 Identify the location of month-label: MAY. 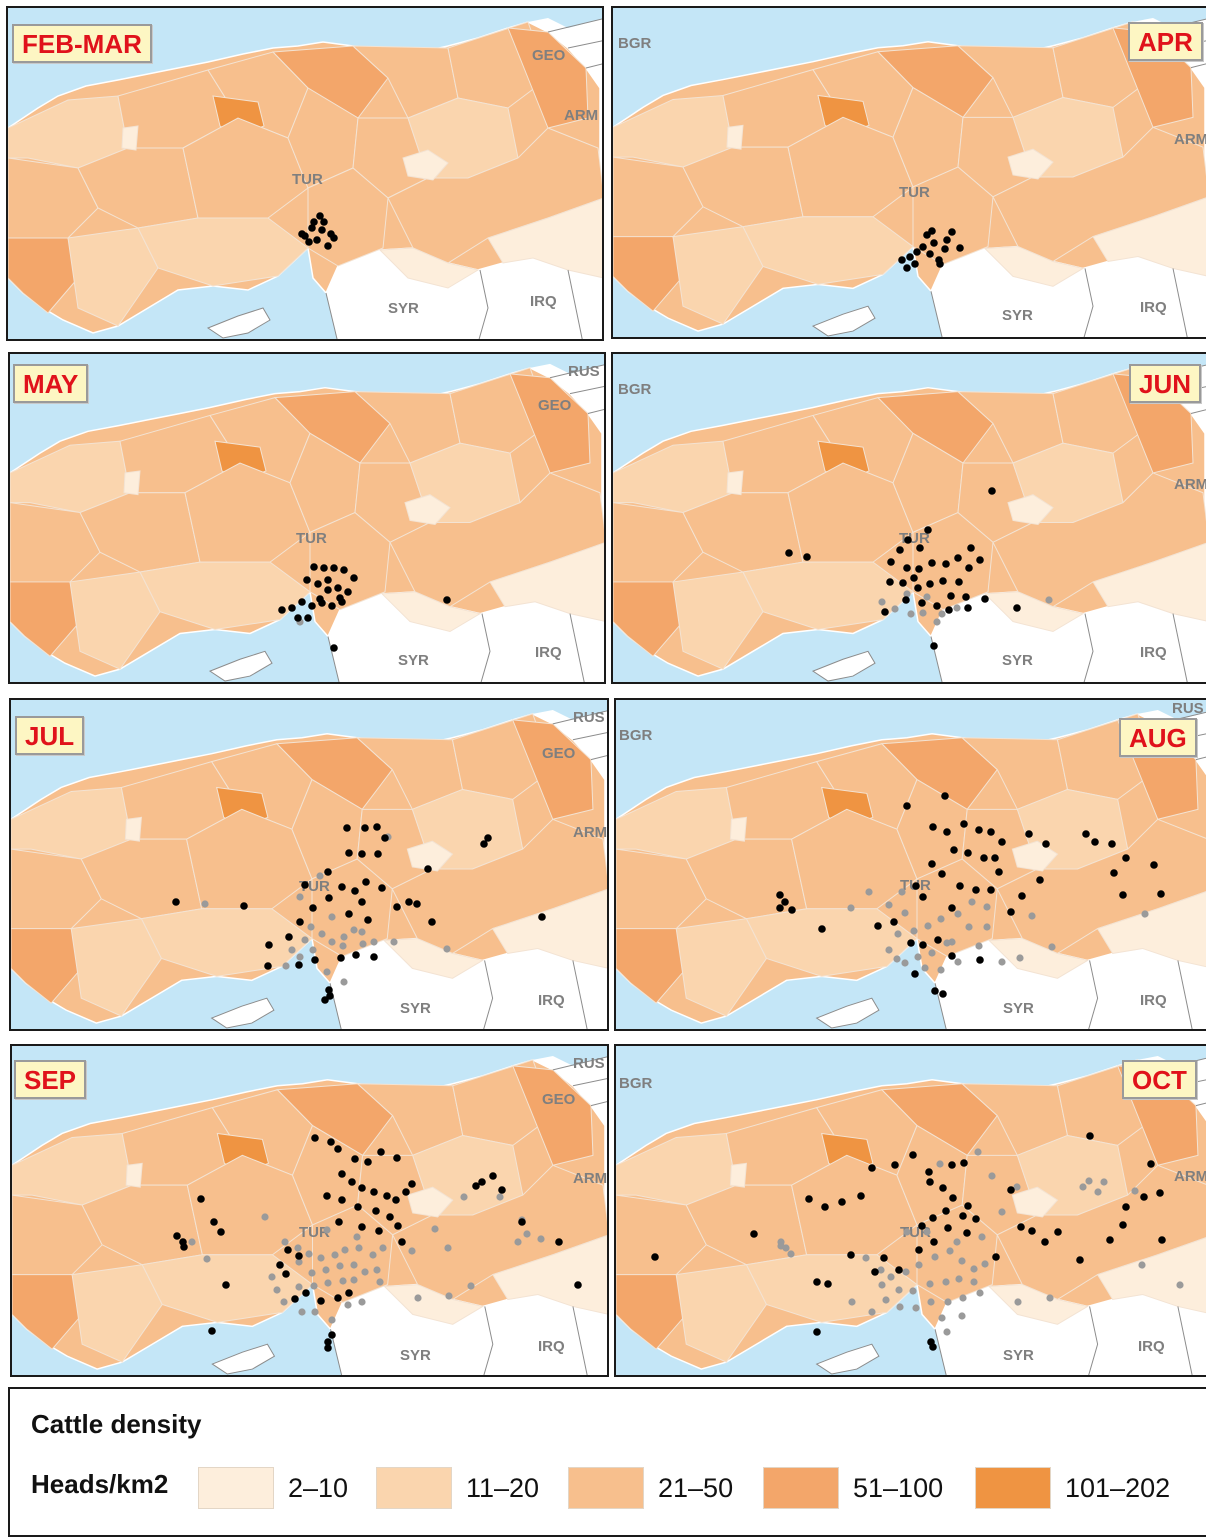
(51, 383).